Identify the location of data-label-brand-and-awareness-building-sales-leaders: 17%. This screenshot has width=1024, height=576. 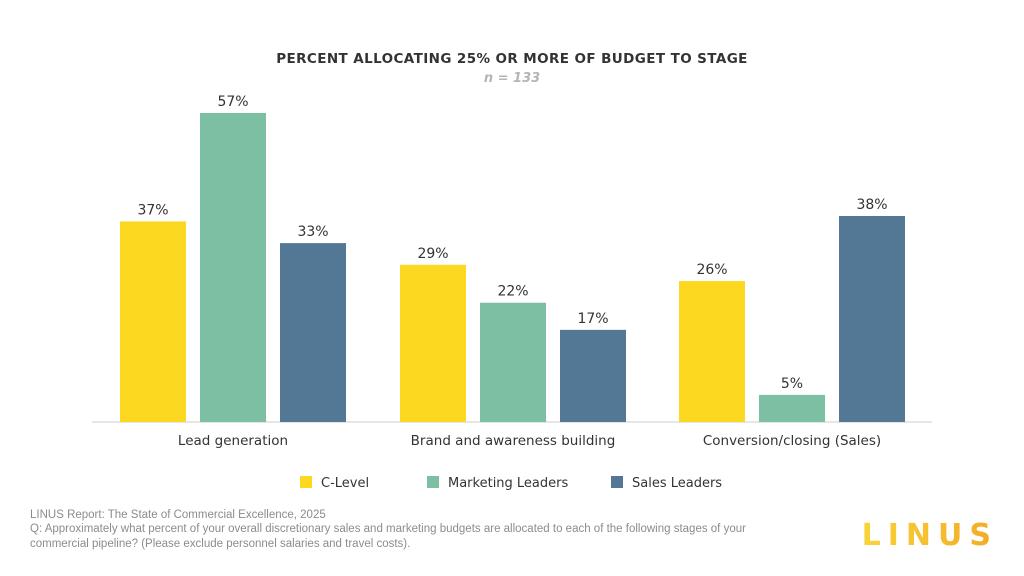
(592, 319).